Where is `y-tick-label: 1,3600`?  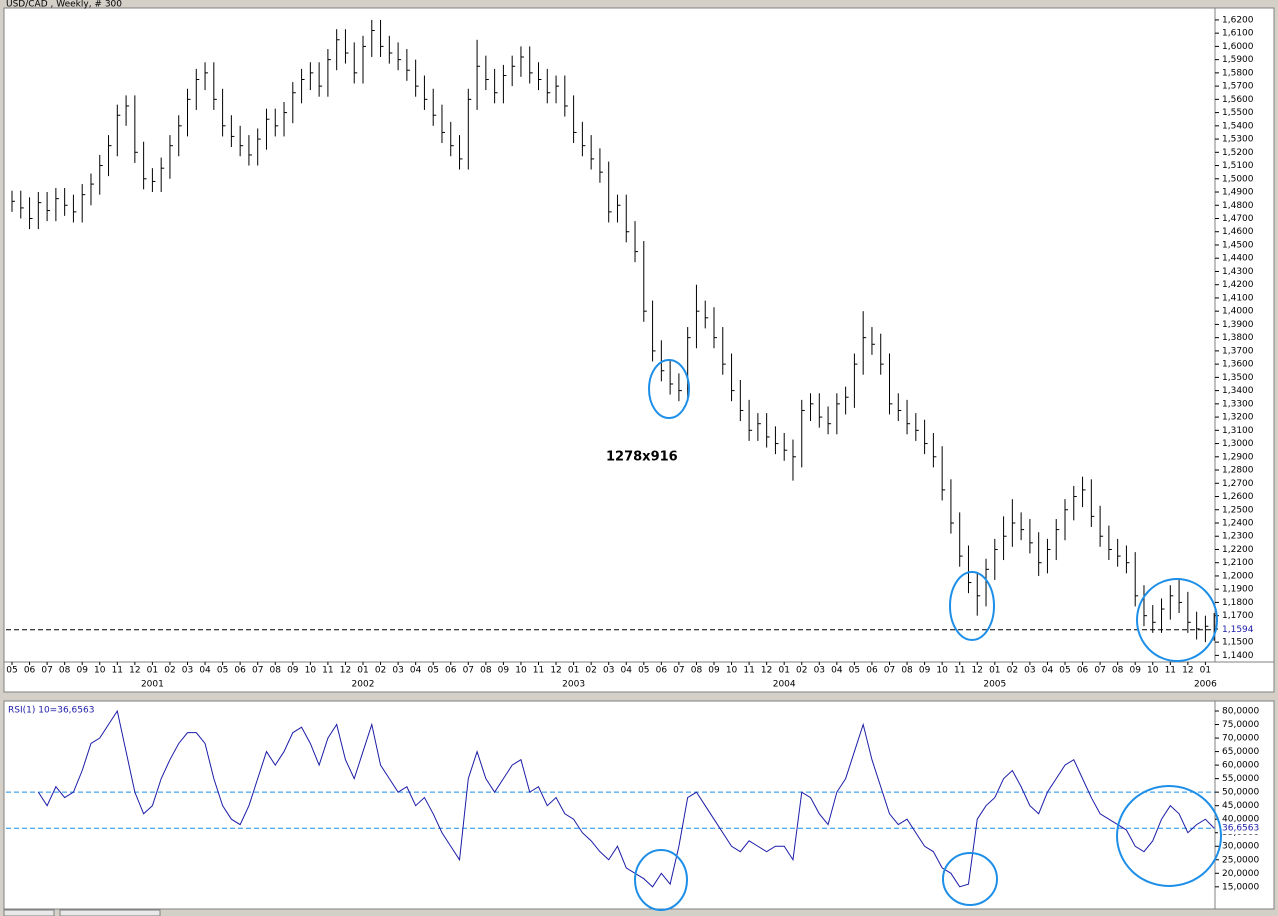
y-tick-label: 1,3600 is located at coordinates (1238, 365).